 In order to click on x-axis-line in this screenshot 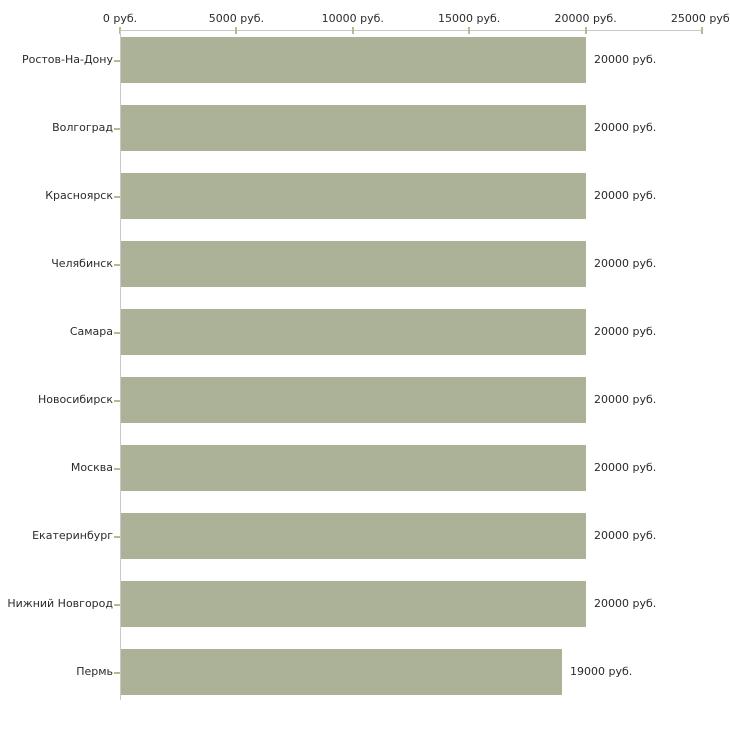, I will do `click(411, 30)`.